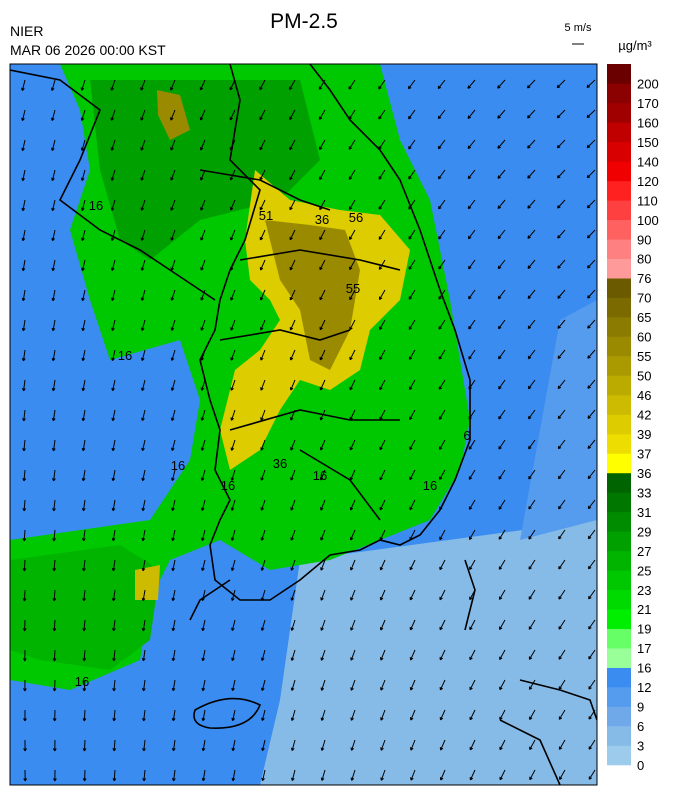  What do you see at coordinates (648, 122) in the screenshot?
I see `colorbar-label: 160` at bounding box center [648, 122].